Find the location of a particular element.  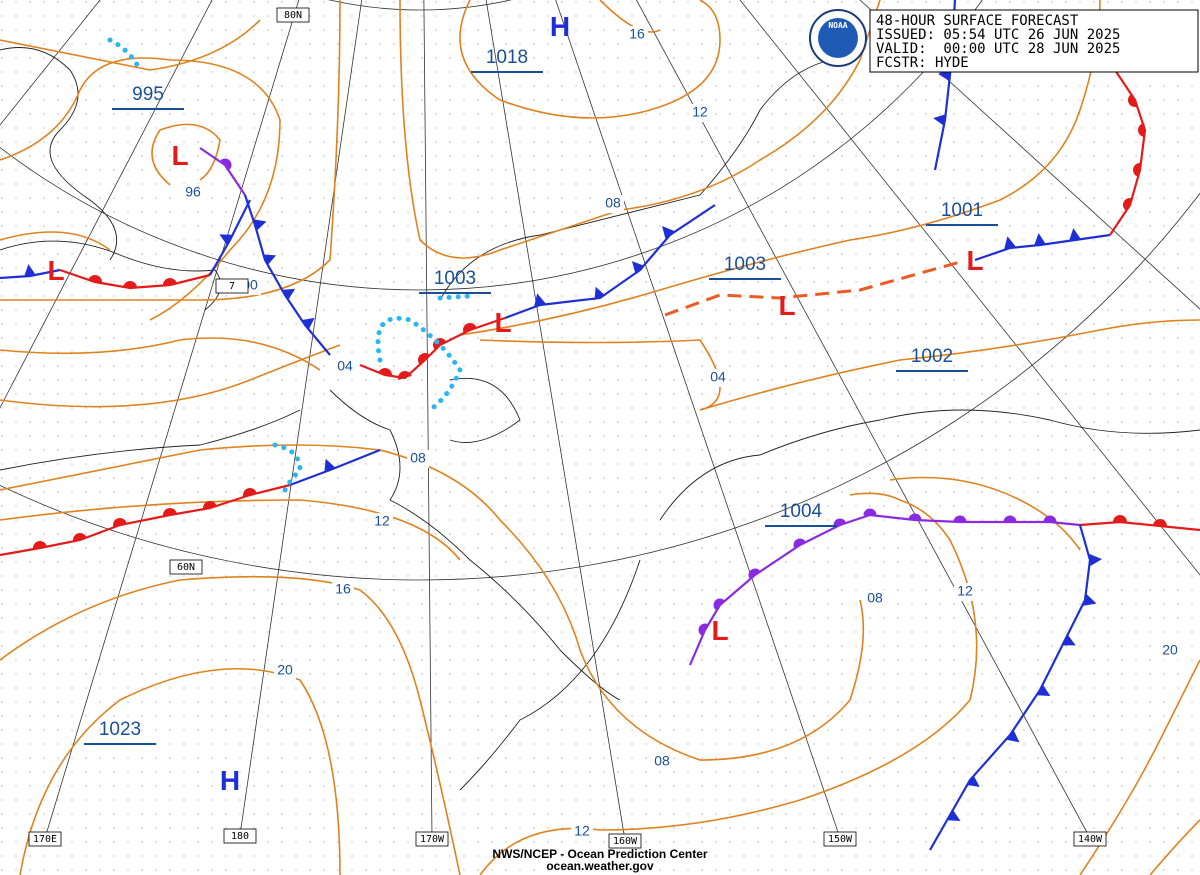

grid-label: 150W is located at coordinates (840, 839).